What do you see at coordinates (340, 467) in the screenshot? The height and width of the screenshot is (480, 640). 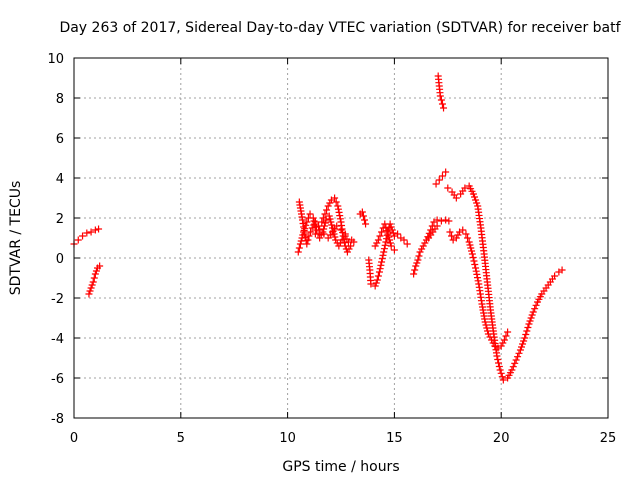 I see `x-axis-label: GPS time / hours` at bounding box center [340, 467].